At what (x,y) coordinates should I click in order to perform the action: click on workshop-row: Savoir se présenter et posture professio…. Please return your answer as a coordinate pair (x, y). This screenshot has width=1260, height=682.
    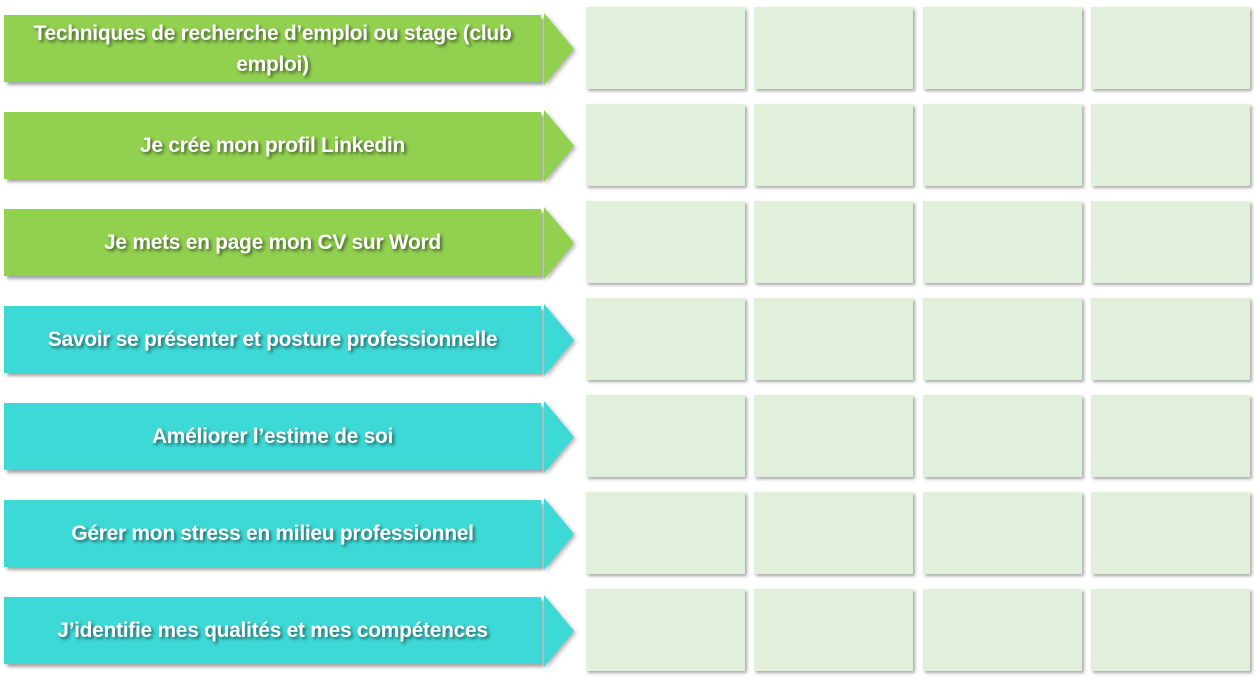
    Looking at the image, I should click on (630, 343).